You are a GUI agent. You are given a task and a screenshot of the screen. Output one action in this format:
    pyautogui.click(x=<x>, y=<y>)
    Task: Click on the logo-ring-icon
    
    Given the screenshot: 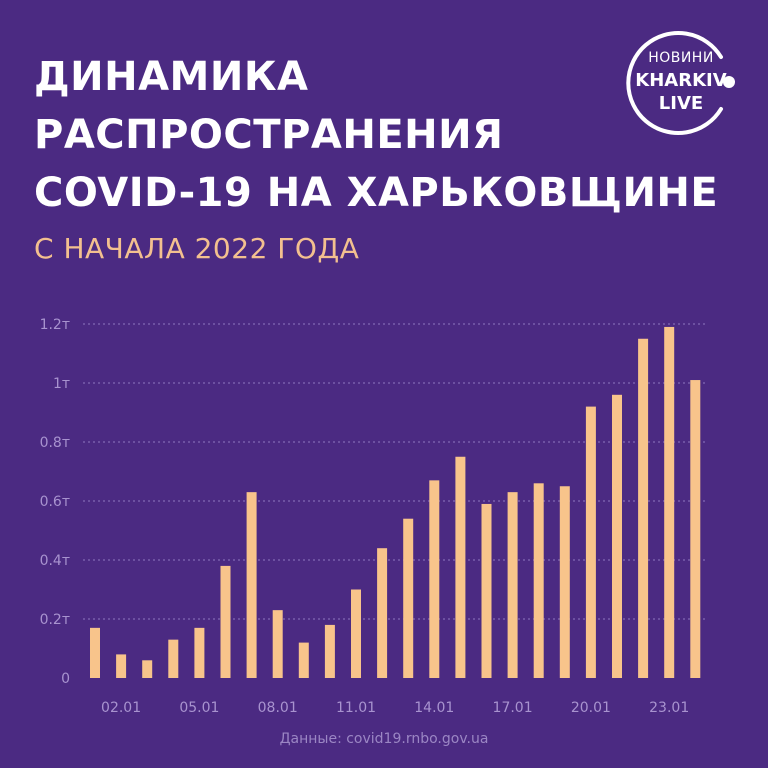 What is the action you would take?
    pyautogui.click(x=680, y=83)
    